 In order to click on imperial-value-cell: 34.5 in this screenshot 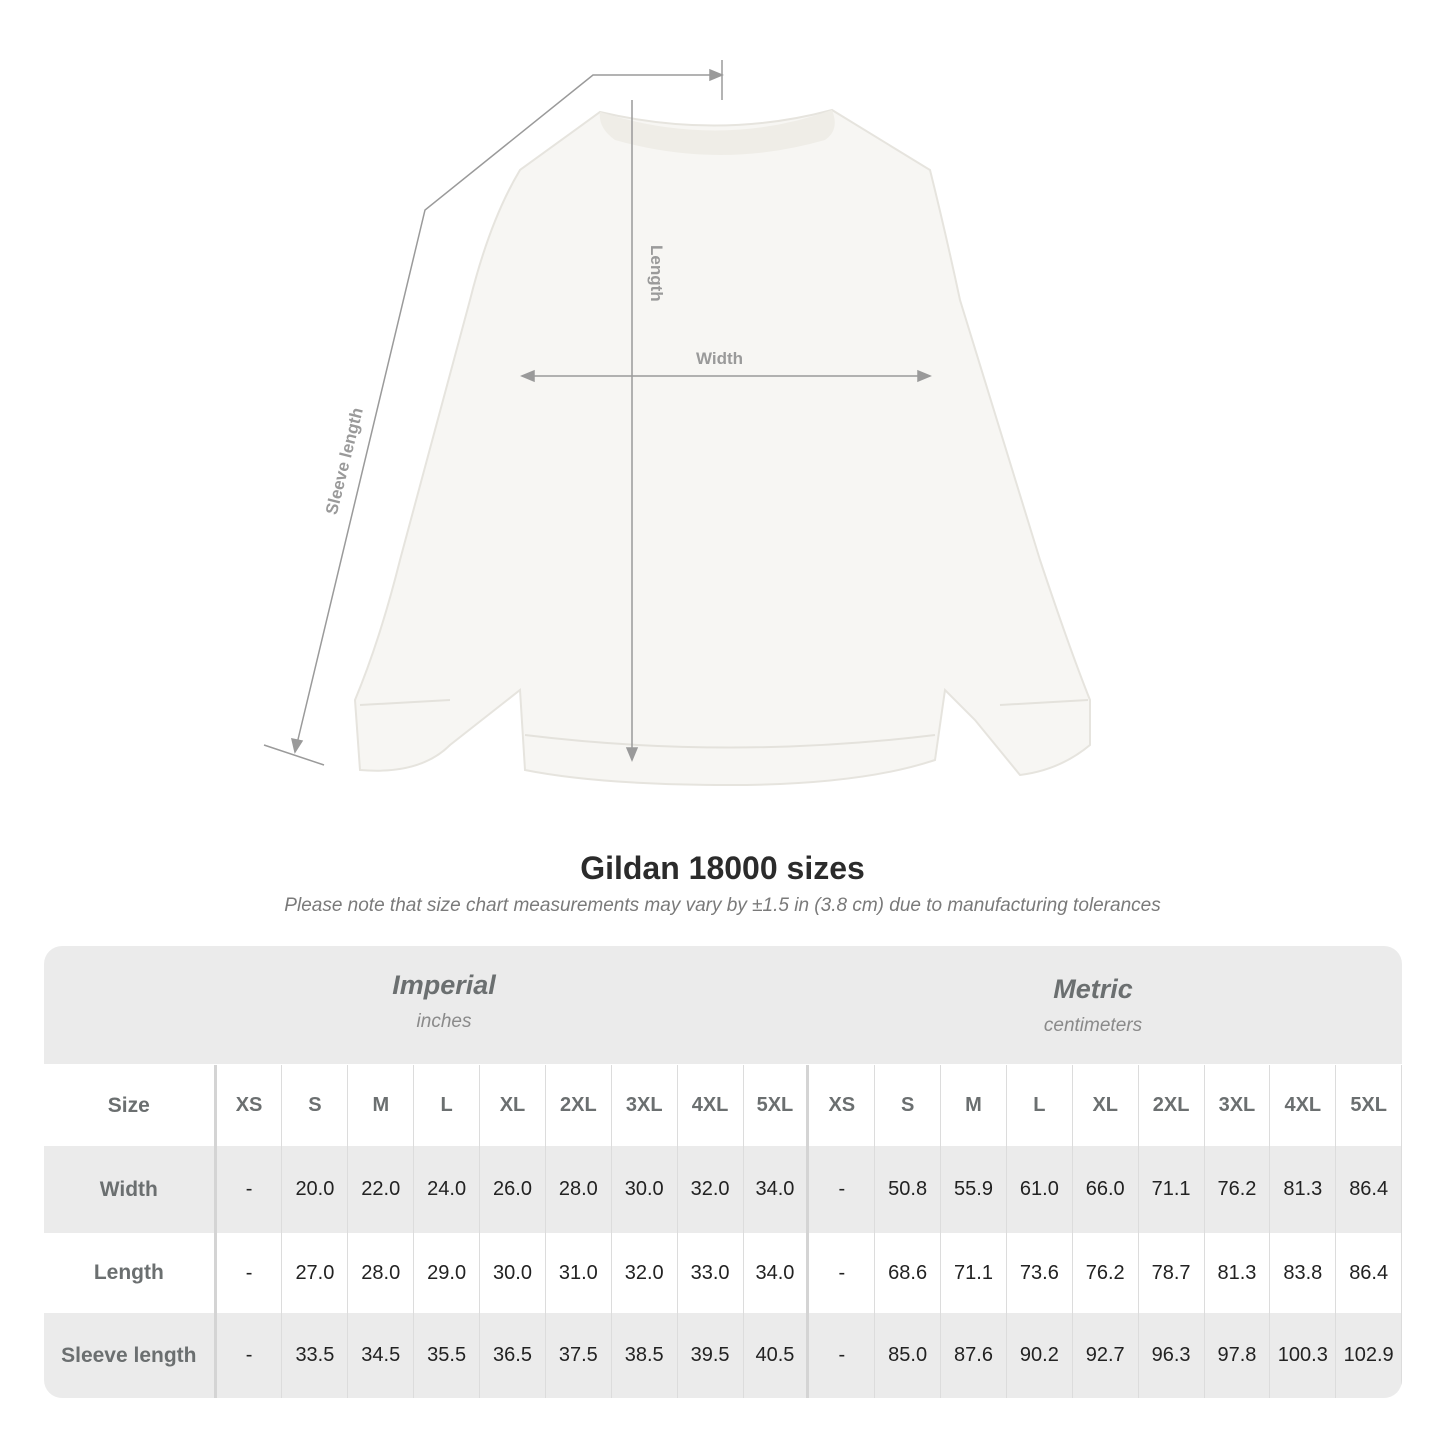, I will do `click(381, 1355)`.